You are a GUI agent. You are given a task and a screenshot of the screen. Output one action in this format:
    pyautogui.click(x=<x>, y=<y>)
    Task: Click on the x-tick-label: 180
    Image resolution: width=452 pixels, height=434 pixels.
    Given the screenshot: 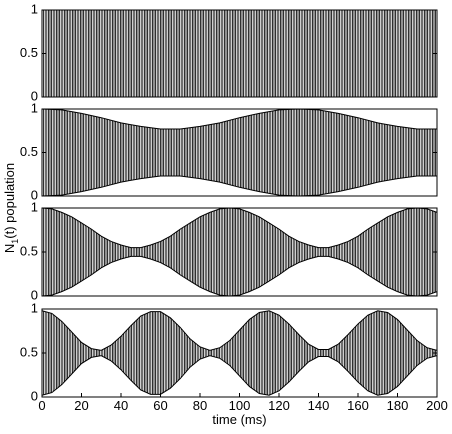 What is the action you would take?
    pyautogui.click(x=398, y=405)
    